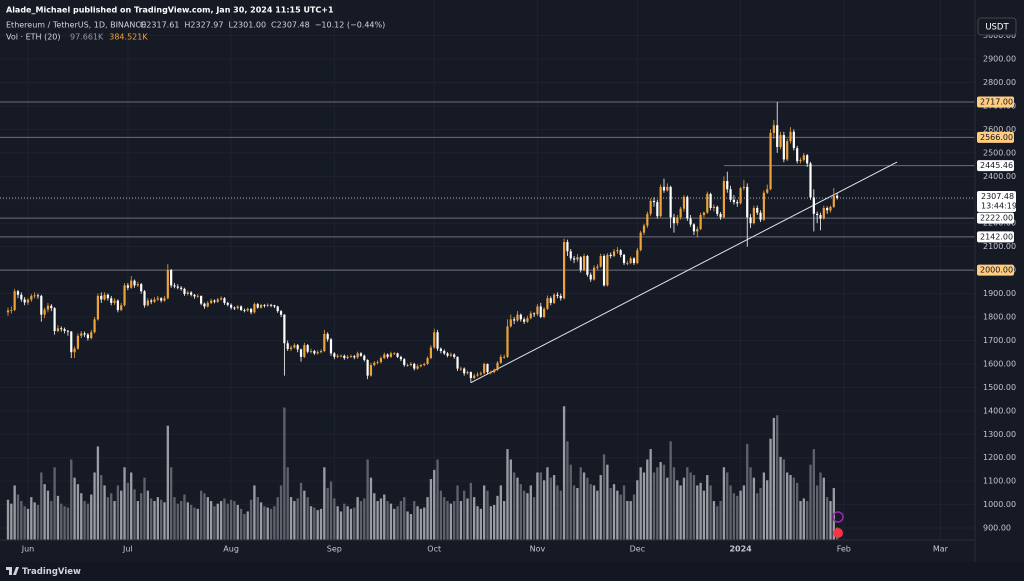 The image size is (1024, 581). What do you see at coordinates (996, 236) in the screenshot?
I see `level-label: 2142.00` at bounding box center [996, 236].